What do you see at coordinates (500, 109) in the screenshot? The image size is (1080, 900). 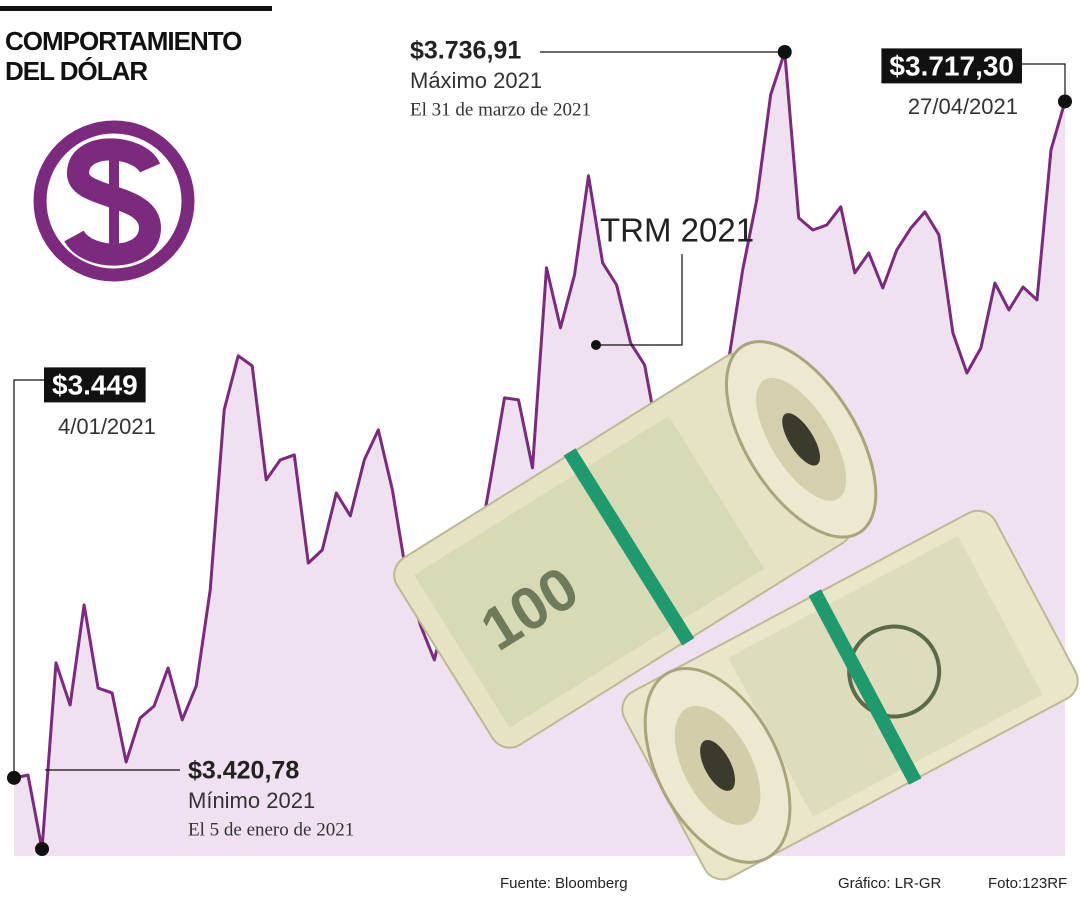 I see `value-note: El 31 de marzo de 2021` at bounding box center [500, 109].